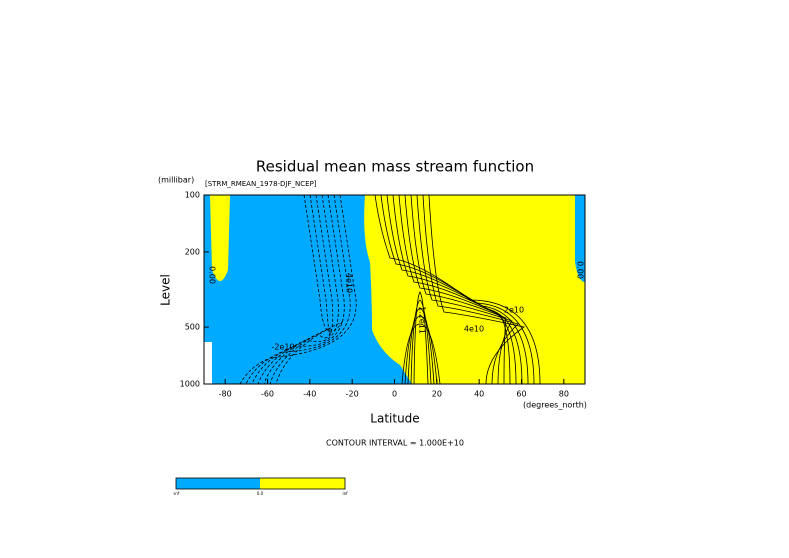 The image size is (789, 558). Describe the element at coordinates (555, 405) in the screenshot. I see `x-units: (degrees_north)` at that location.